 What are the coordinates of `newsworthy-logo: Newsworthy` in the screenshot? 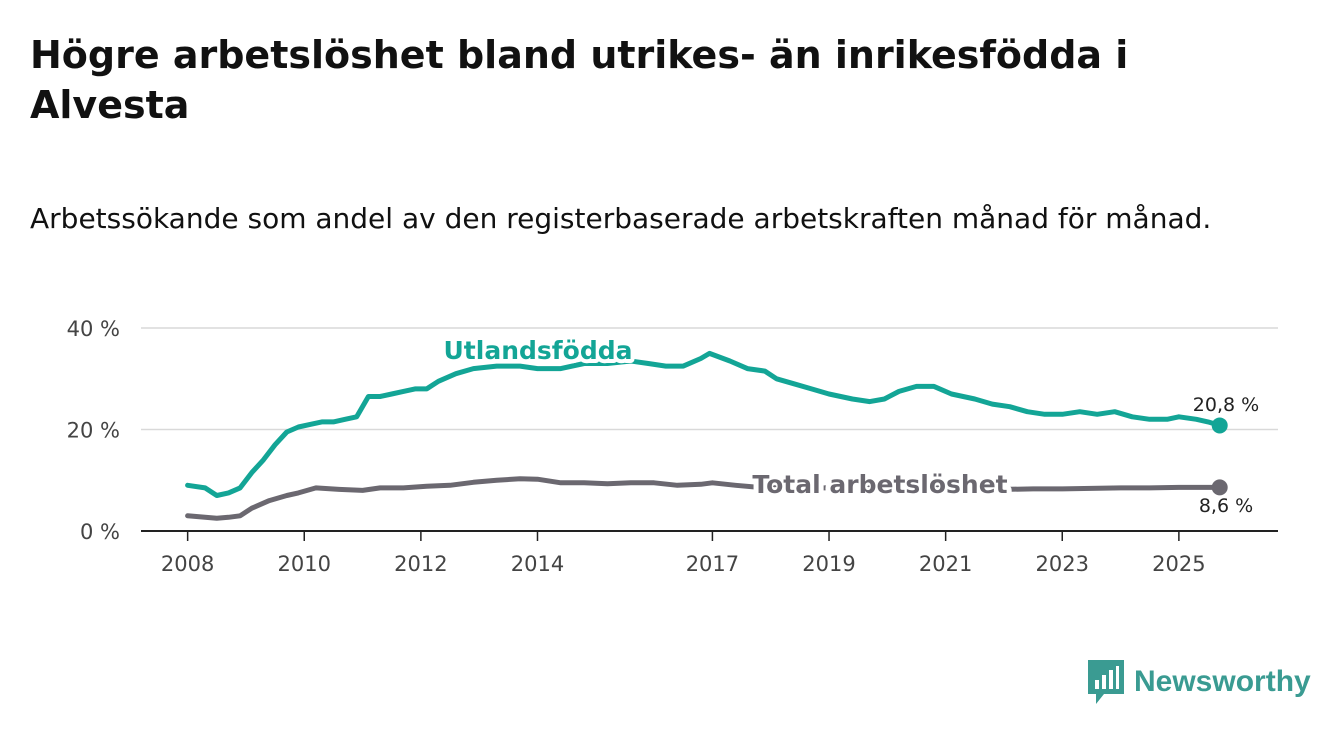 It's located at (1199, 682).